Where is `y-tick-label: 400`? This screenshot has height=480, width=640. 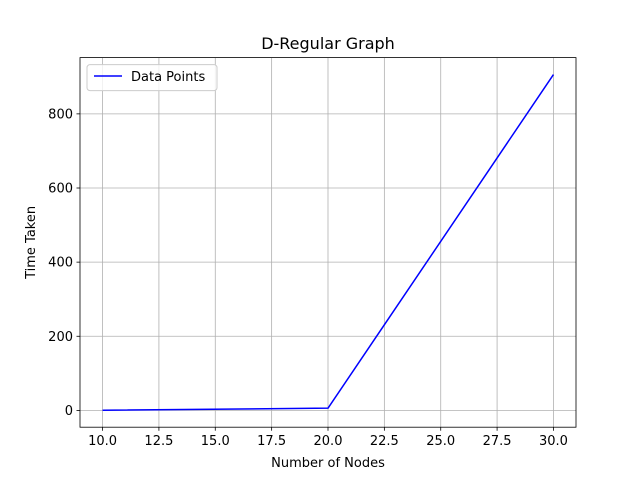 y-tick-label: 400 is located at coordinates (60, 263).